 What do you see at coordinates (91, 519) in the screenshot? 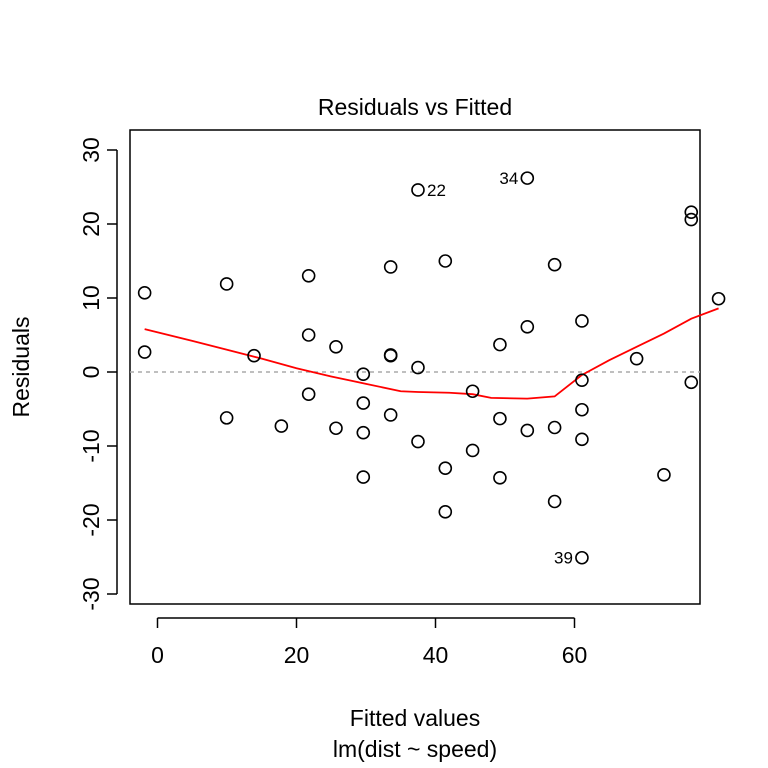
I see `y-tick-label: -20` at bounding box center [91, 519].